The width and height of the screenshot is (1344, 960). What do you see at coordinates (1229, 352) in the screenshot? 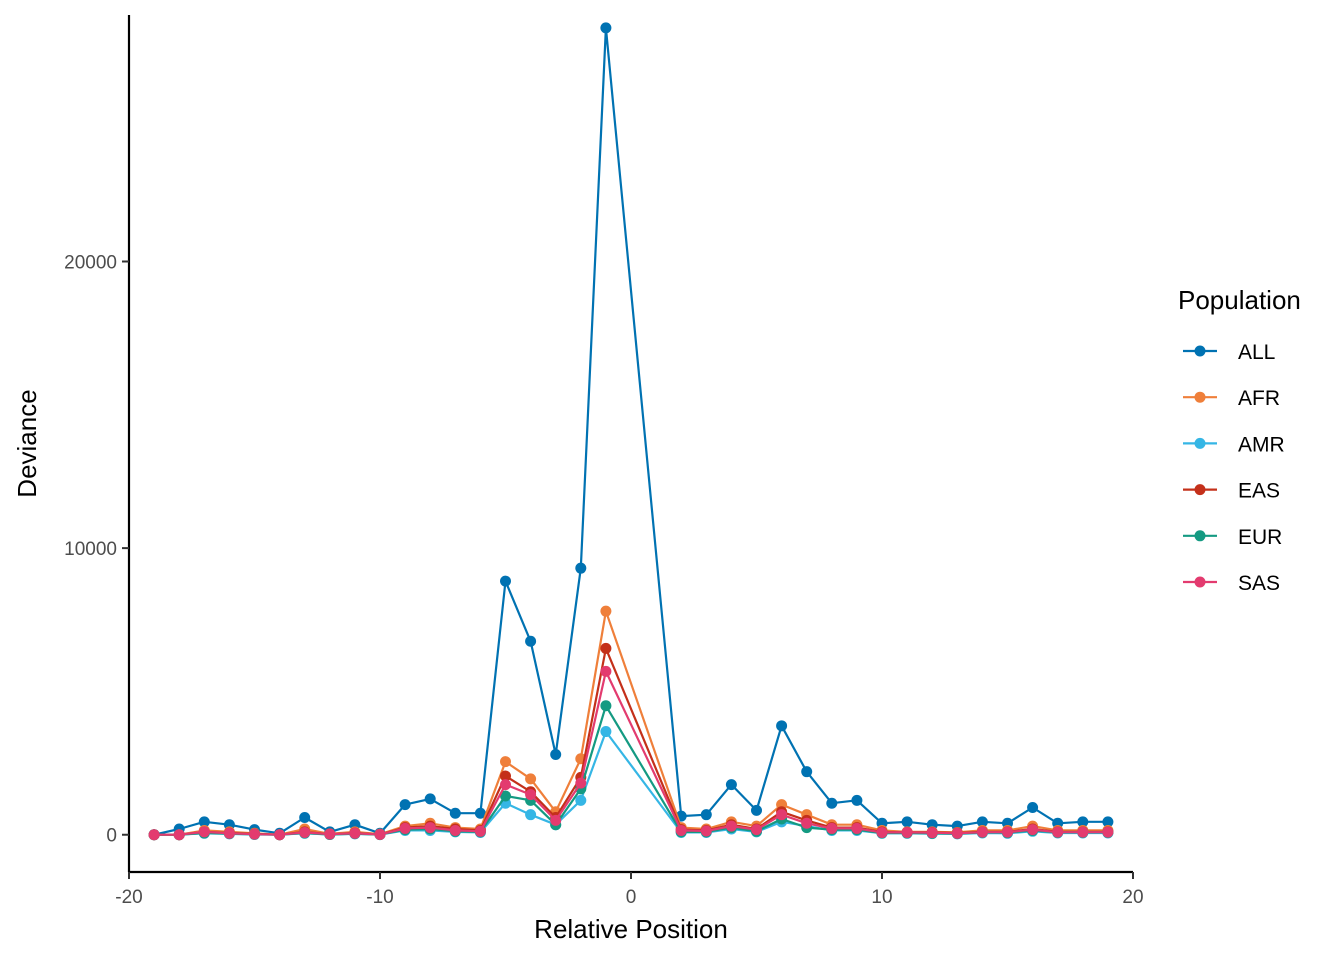
I see `legend-item: ALL` at bounding box center [1229, 352].